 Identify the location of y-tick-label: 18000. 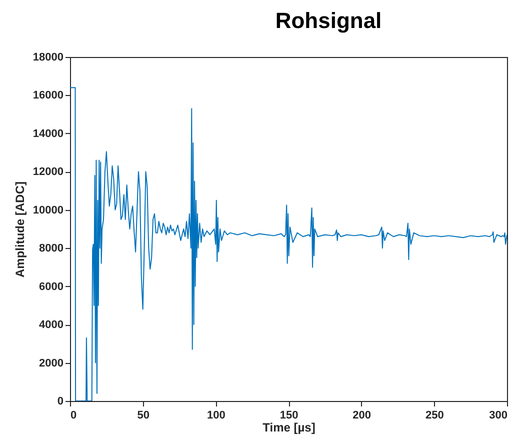
(48, 58).